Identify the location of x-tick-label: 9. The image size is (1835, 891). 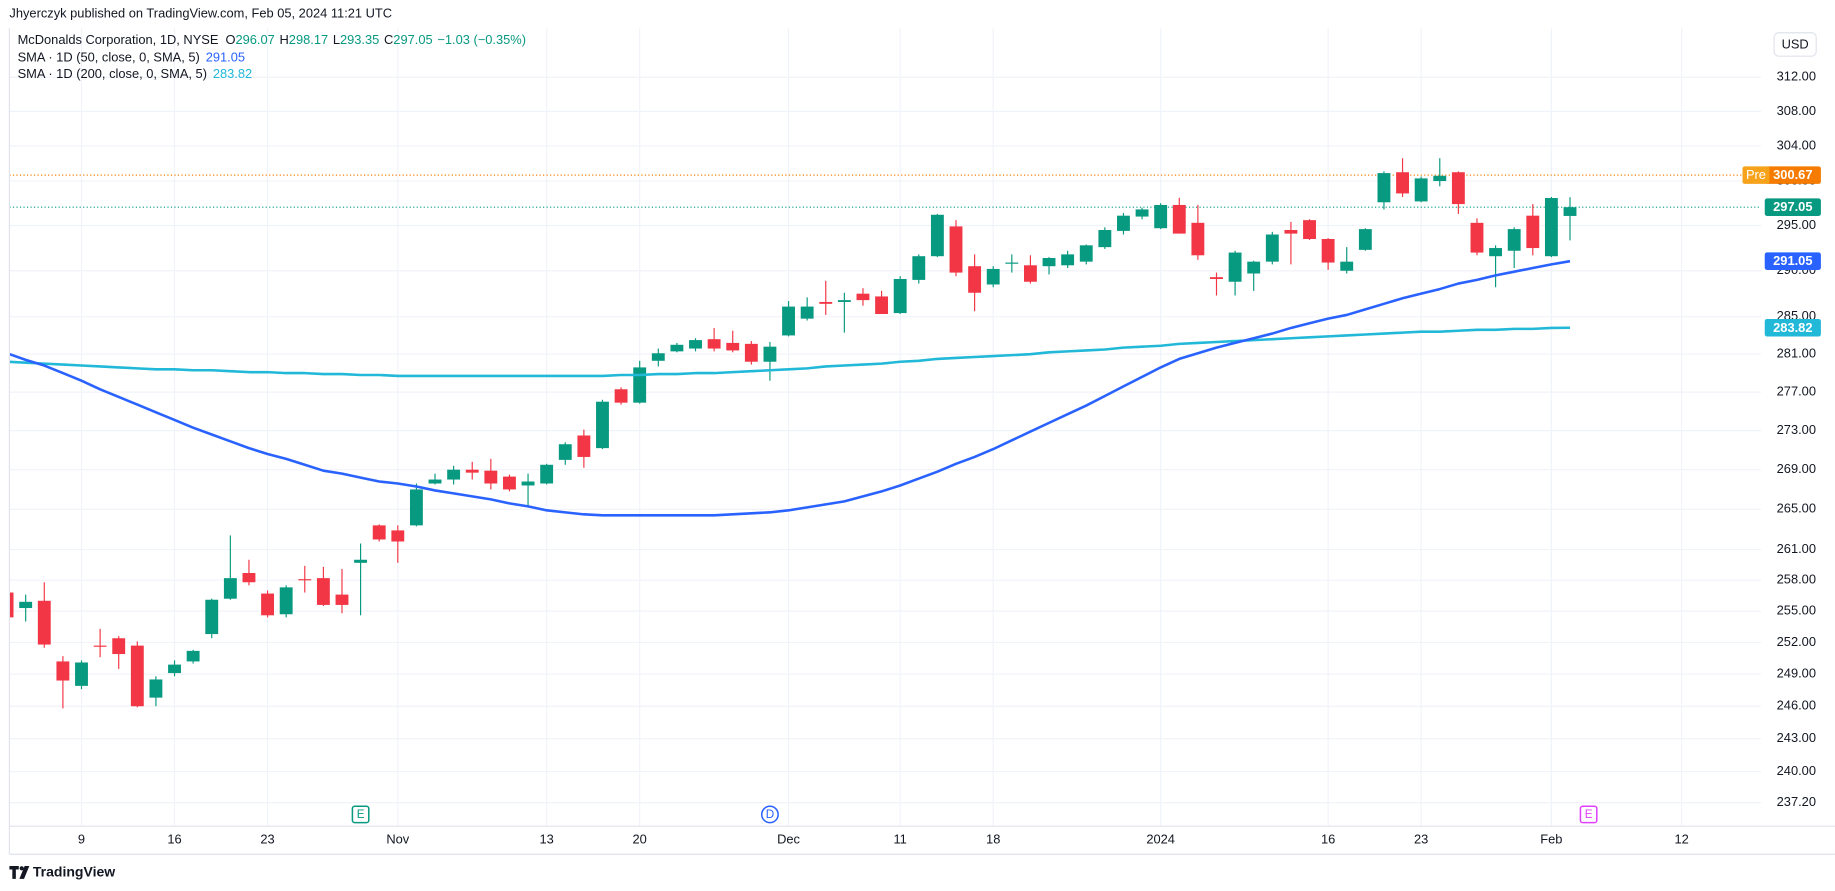
(81, 839).